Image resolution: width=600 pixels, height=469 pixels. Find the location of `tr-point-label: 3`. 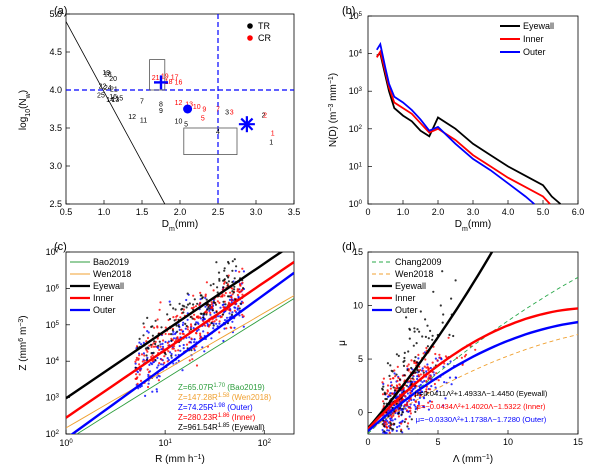

tr-point-label: 3 is located at coordinates (227, 112).